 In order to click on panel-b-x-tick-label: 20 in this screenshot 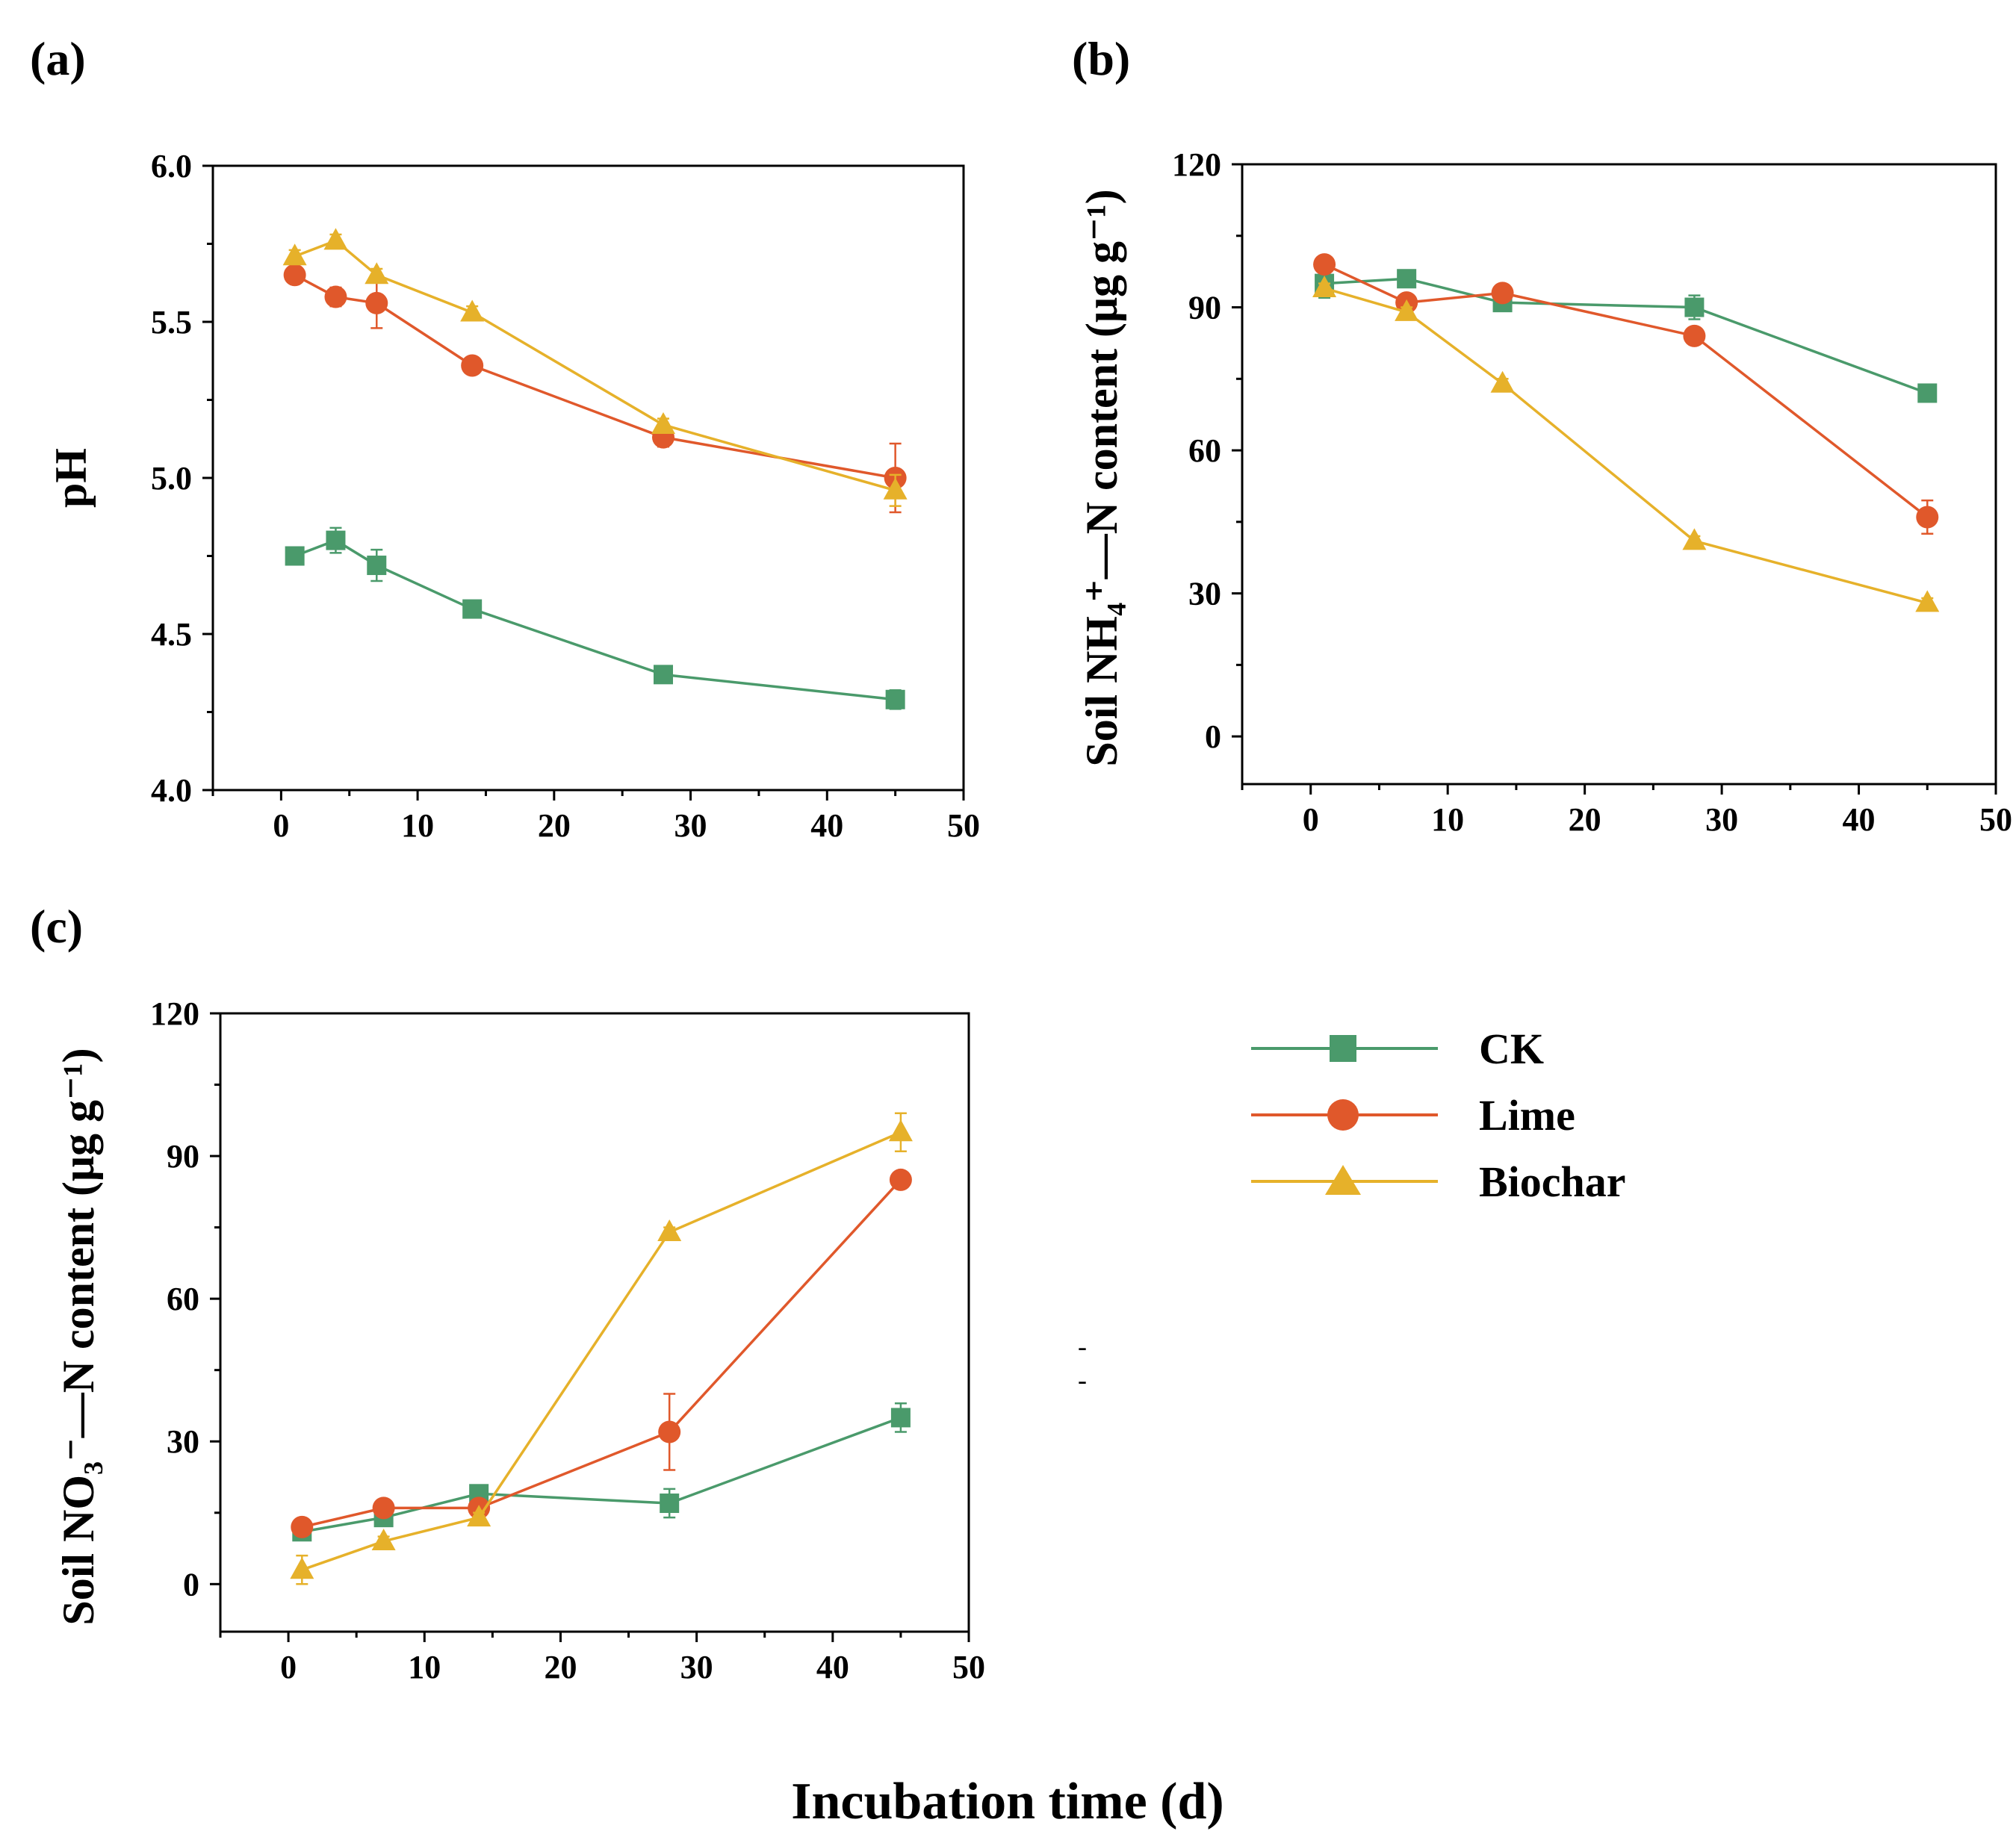, I will do `click(1585, 819)`.